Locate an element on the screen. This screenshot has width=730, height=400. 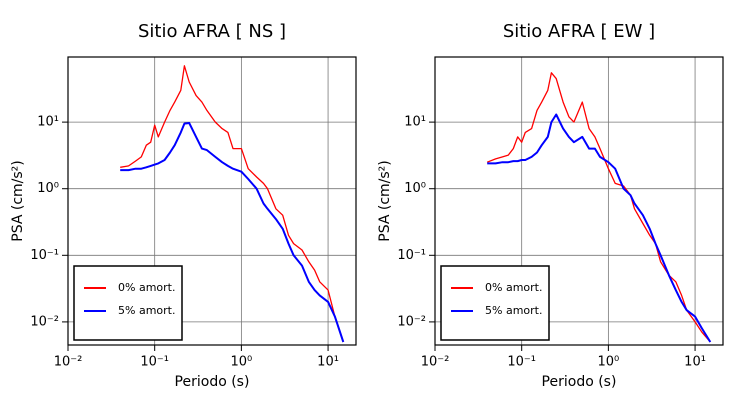
chart-title: Sitio AFRA [ EW ] is located at coordinates (579, 31).